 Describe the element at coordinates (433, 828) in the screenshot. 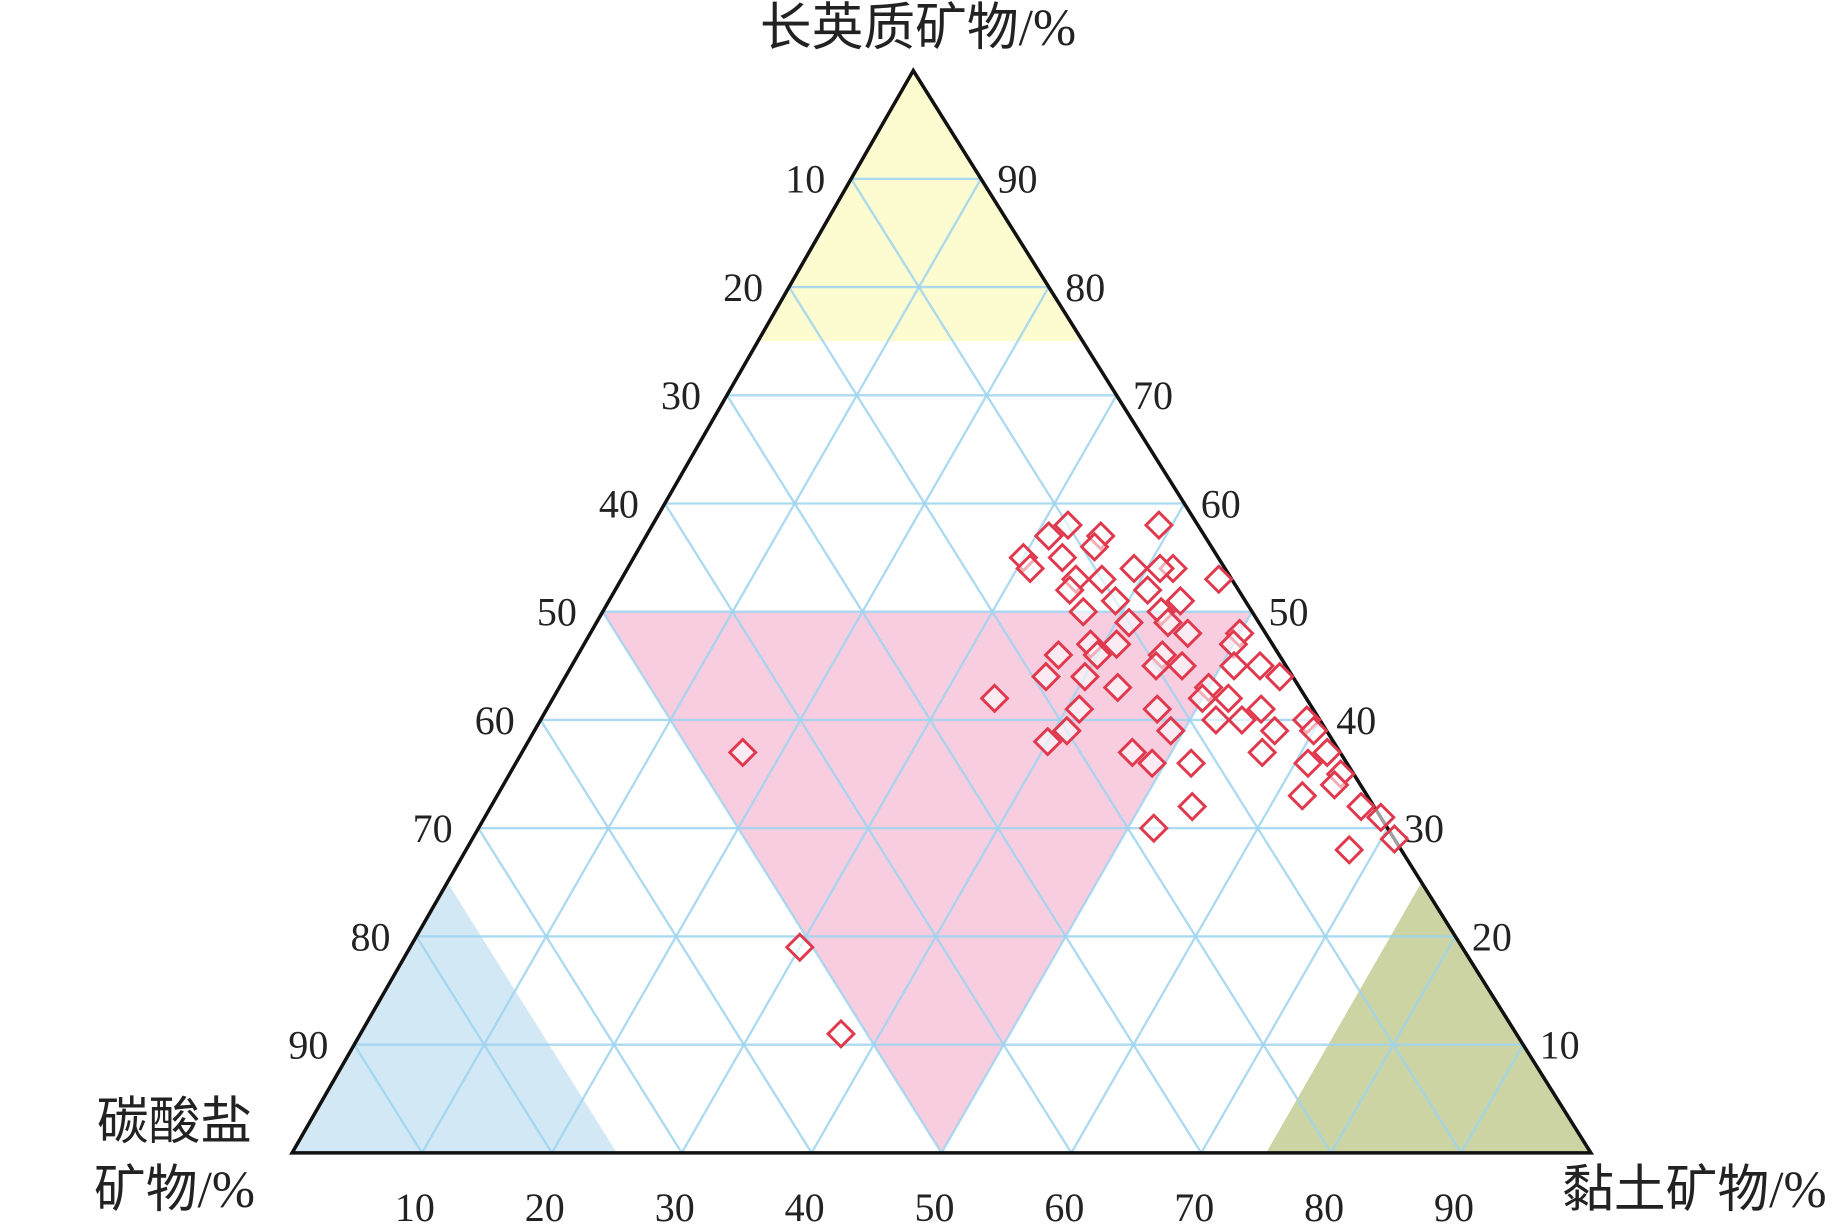

I see `left-tick-label: 70` at that location.